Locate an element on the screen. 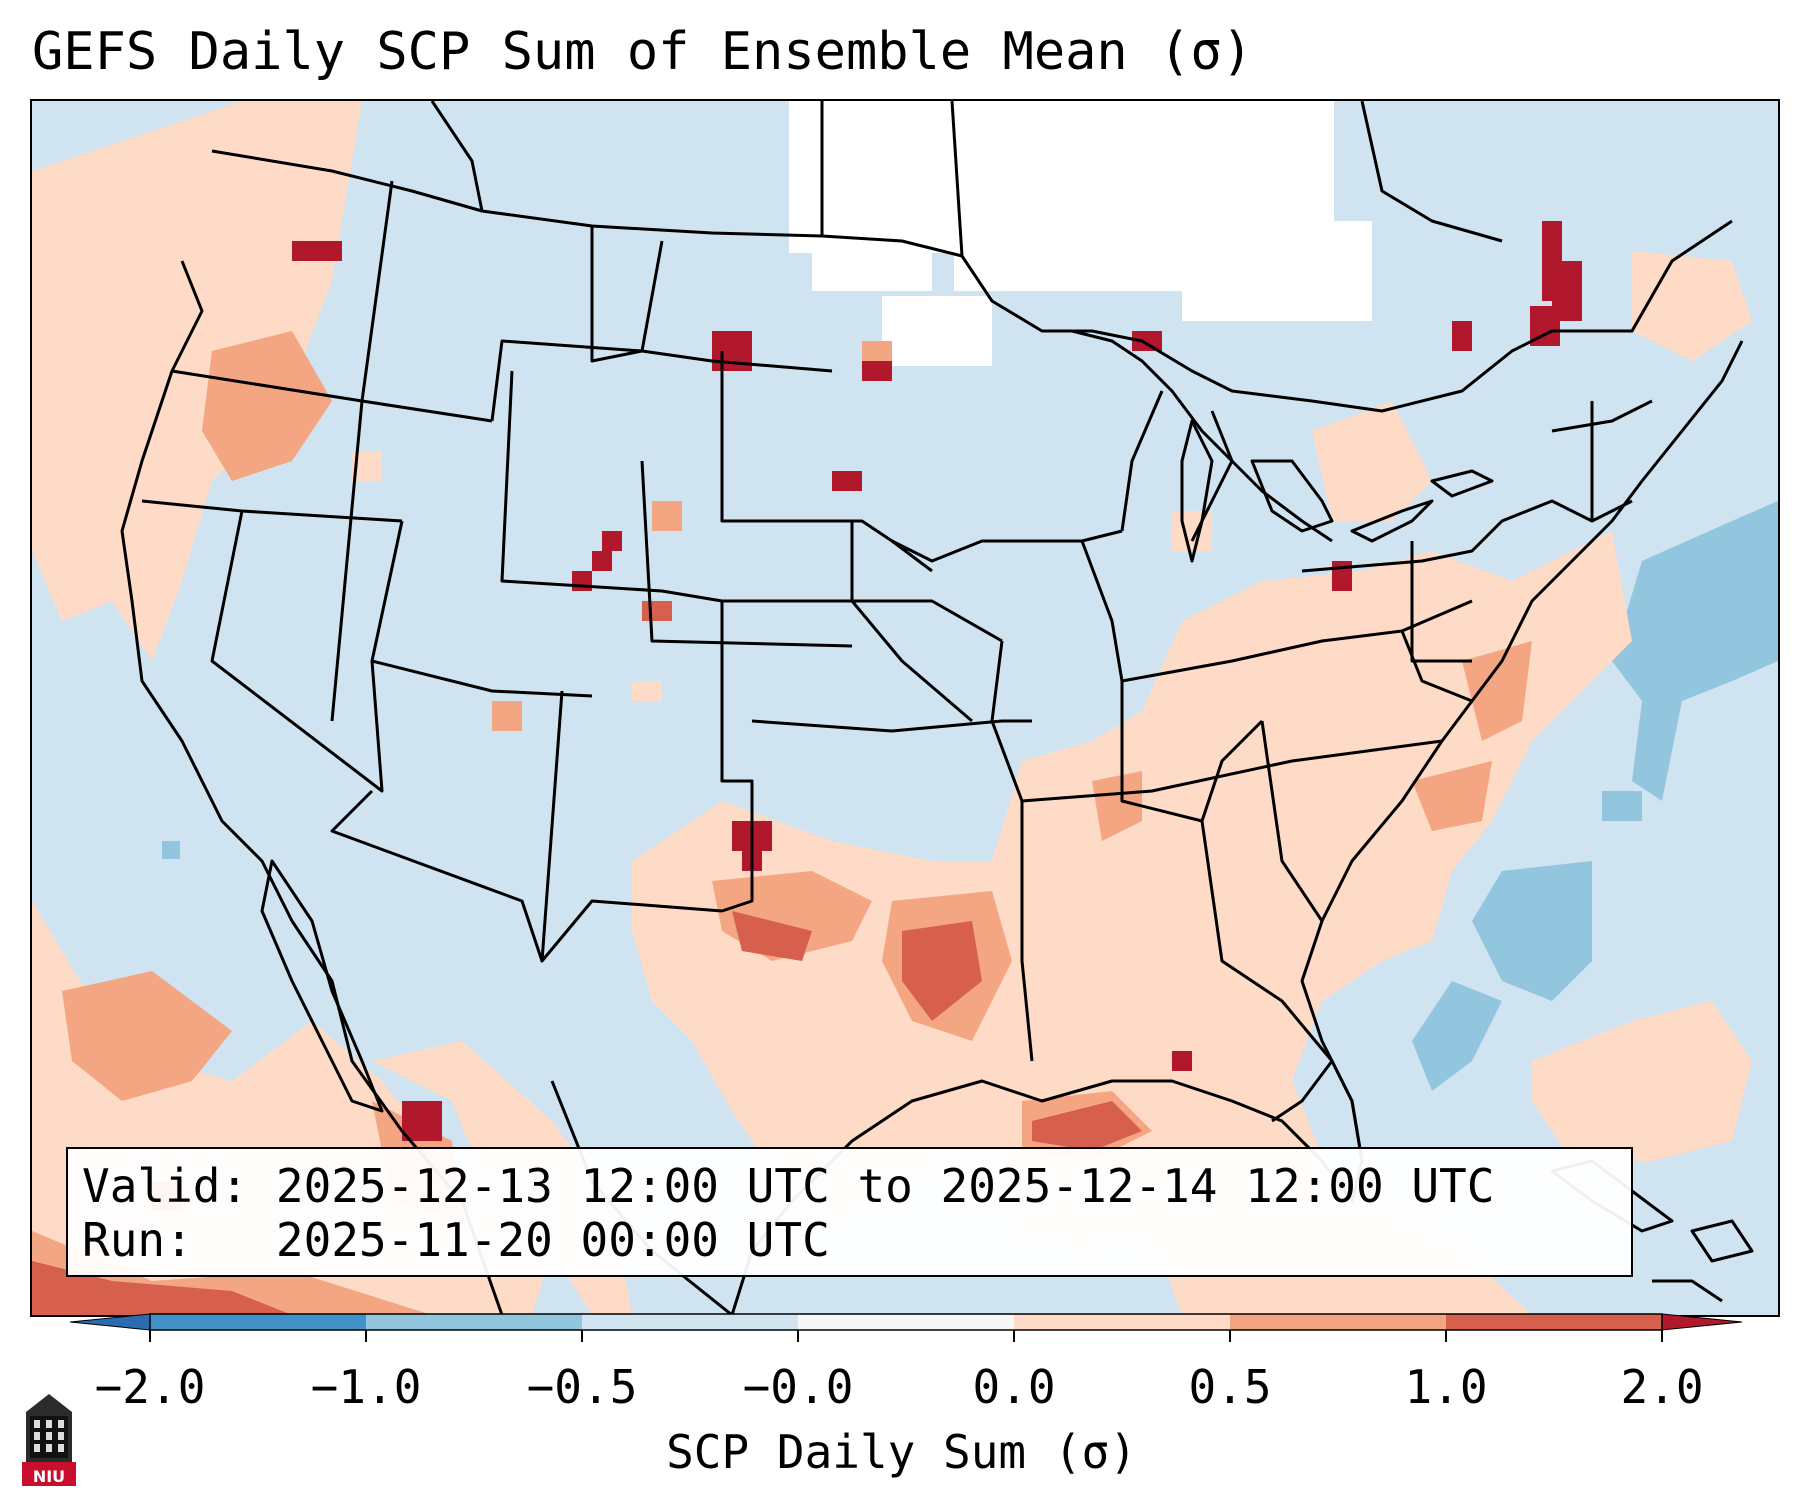  run-value: 2025-11-20 00:00 UTC is located at coordinates (552, 1240).